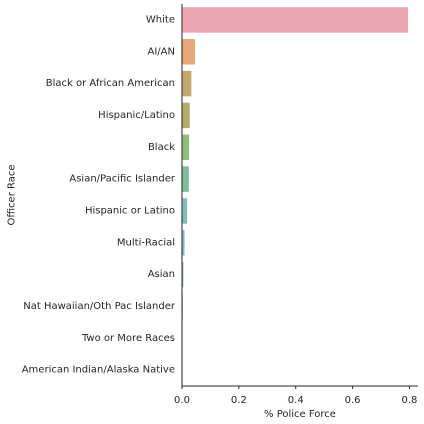  I want to click on y-tick-label-8: Asian, so click(161, 274).